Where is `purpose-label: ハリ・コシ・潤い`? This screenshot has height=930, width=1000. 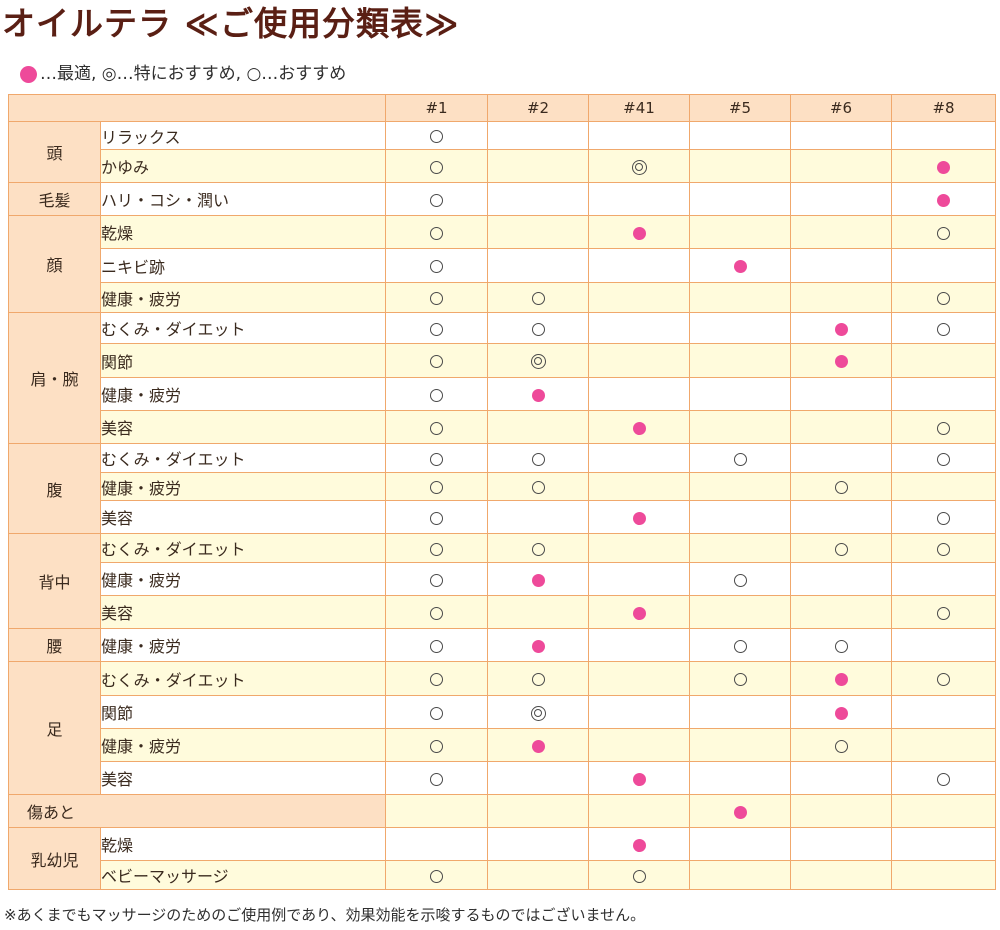 purpose-label: ハリ・コシ・潤い is located at coordinates (243, 199).